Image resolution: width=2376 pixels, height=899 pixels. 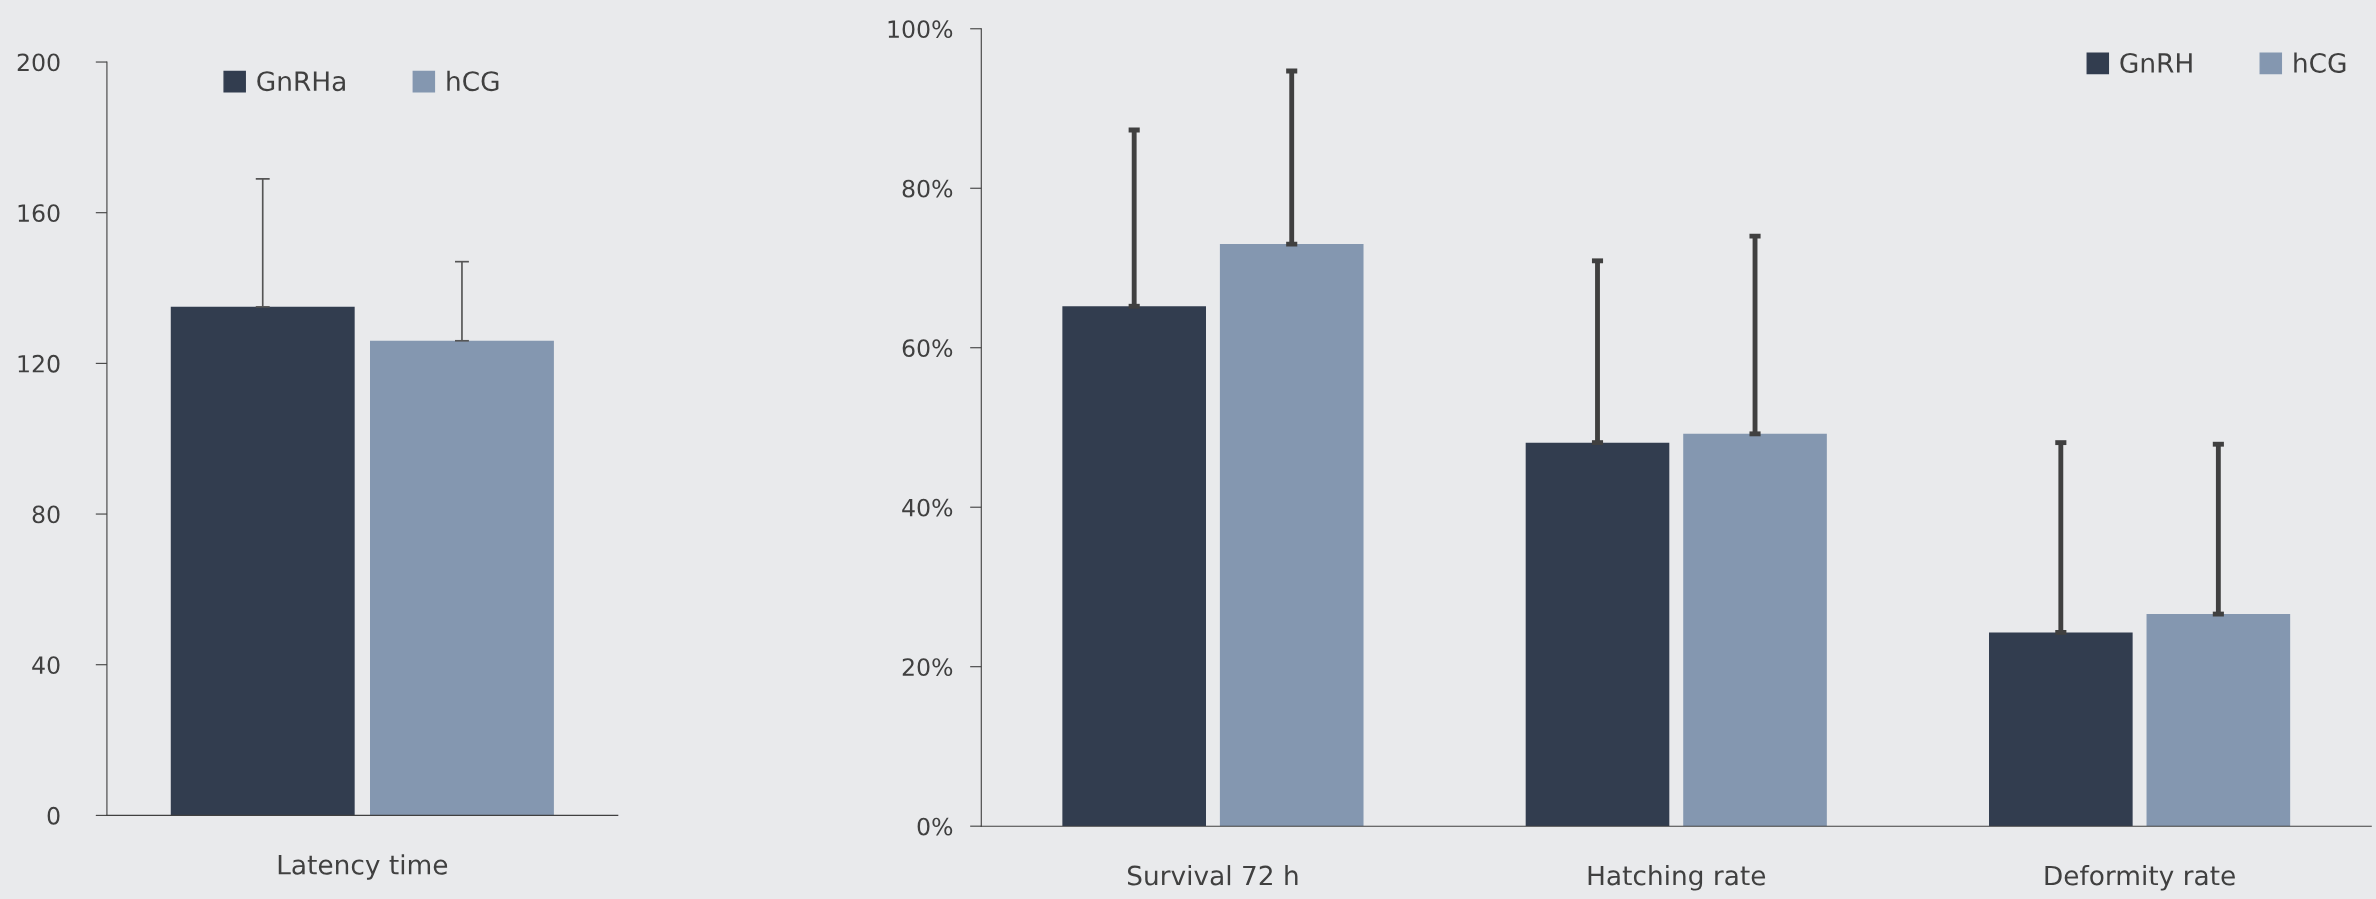 What do you see at coordinates (927, 667) in the screenshot?
I see `y-tick-label: 20%` at bounding box center [927, 667].